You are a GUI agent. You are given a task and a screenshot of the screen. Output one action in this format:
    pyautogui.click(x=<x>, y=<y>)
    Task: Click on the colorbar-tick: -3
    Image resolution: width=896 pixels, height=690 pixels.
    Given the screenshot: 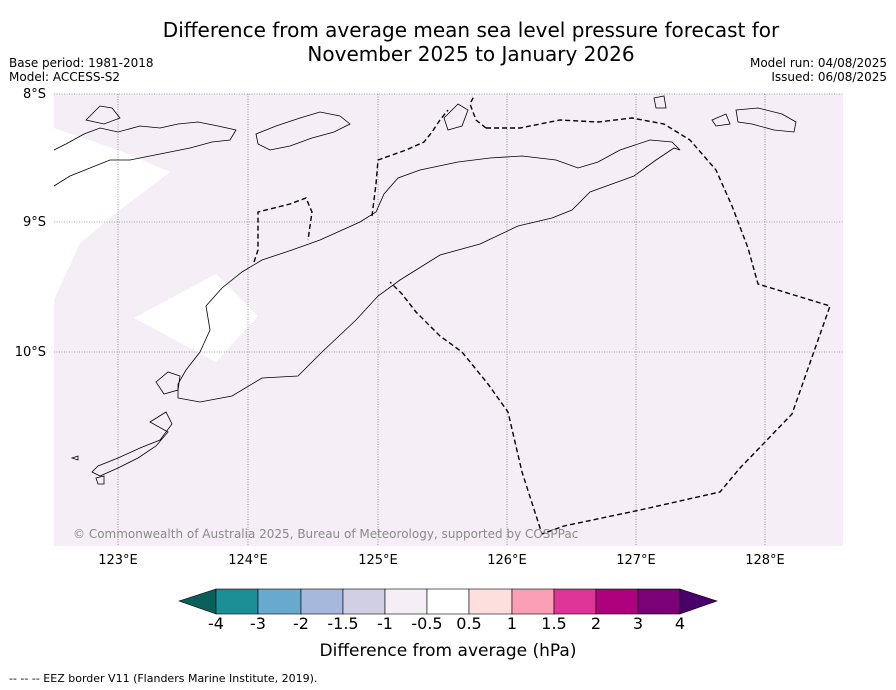 What is the action you would take?
    pyautogui.click(x=258, y=623)
    